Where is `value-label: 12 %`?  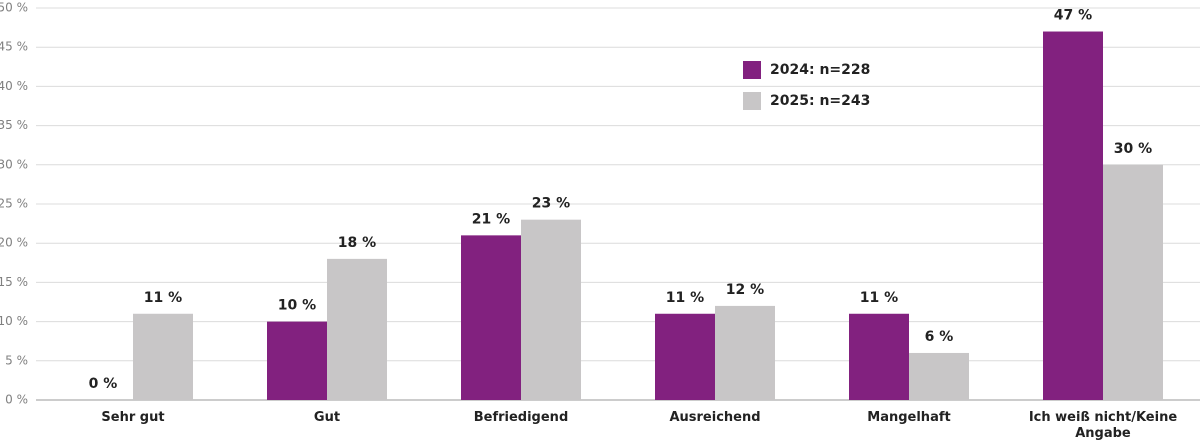 value-label: 12 % is located at coordinates (745, 290).